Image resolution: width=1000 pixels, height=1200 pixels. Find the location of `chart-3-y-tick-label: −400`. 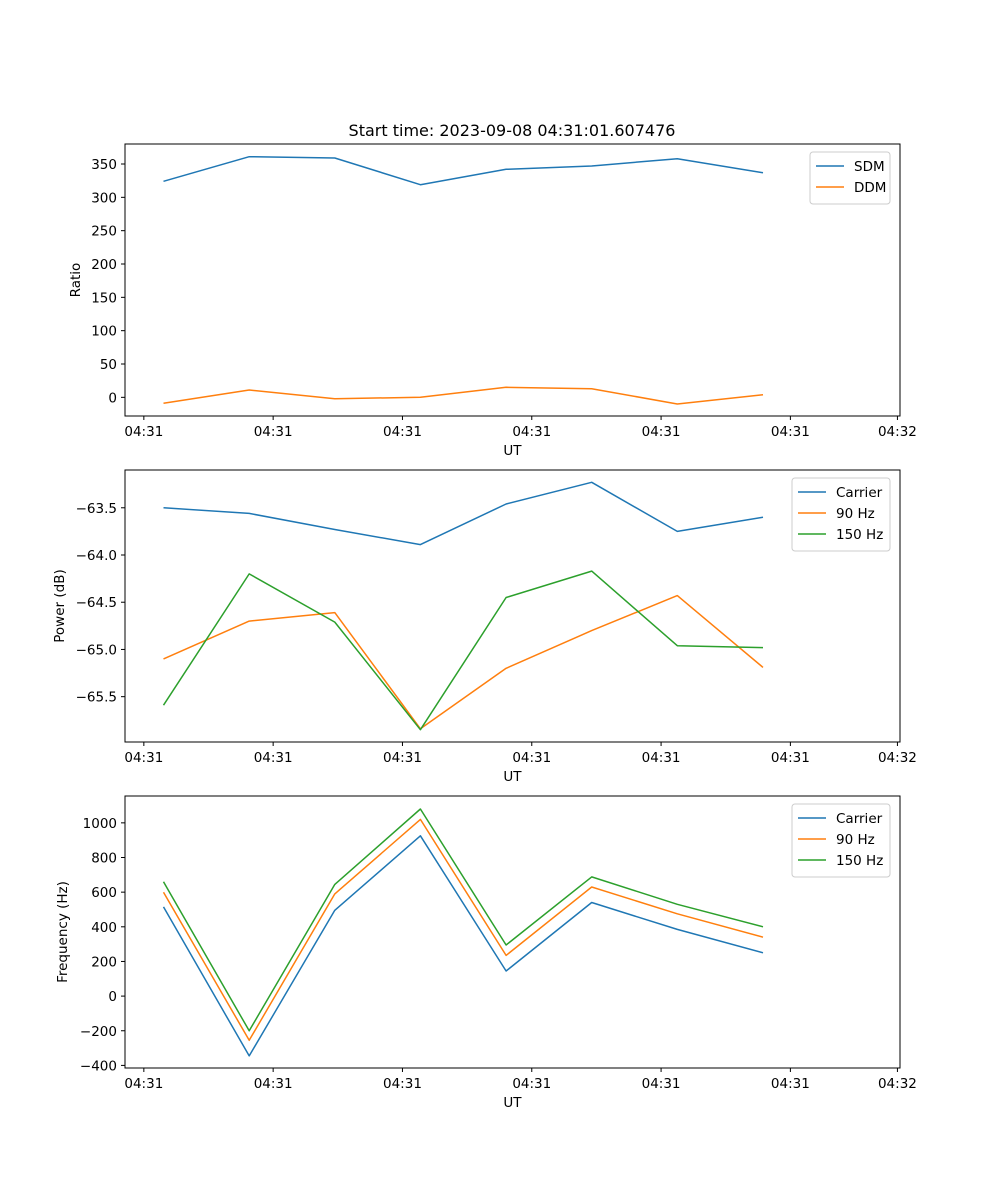

chart-3-y-tick-label: −400 is located at coordinates (98, 1066).